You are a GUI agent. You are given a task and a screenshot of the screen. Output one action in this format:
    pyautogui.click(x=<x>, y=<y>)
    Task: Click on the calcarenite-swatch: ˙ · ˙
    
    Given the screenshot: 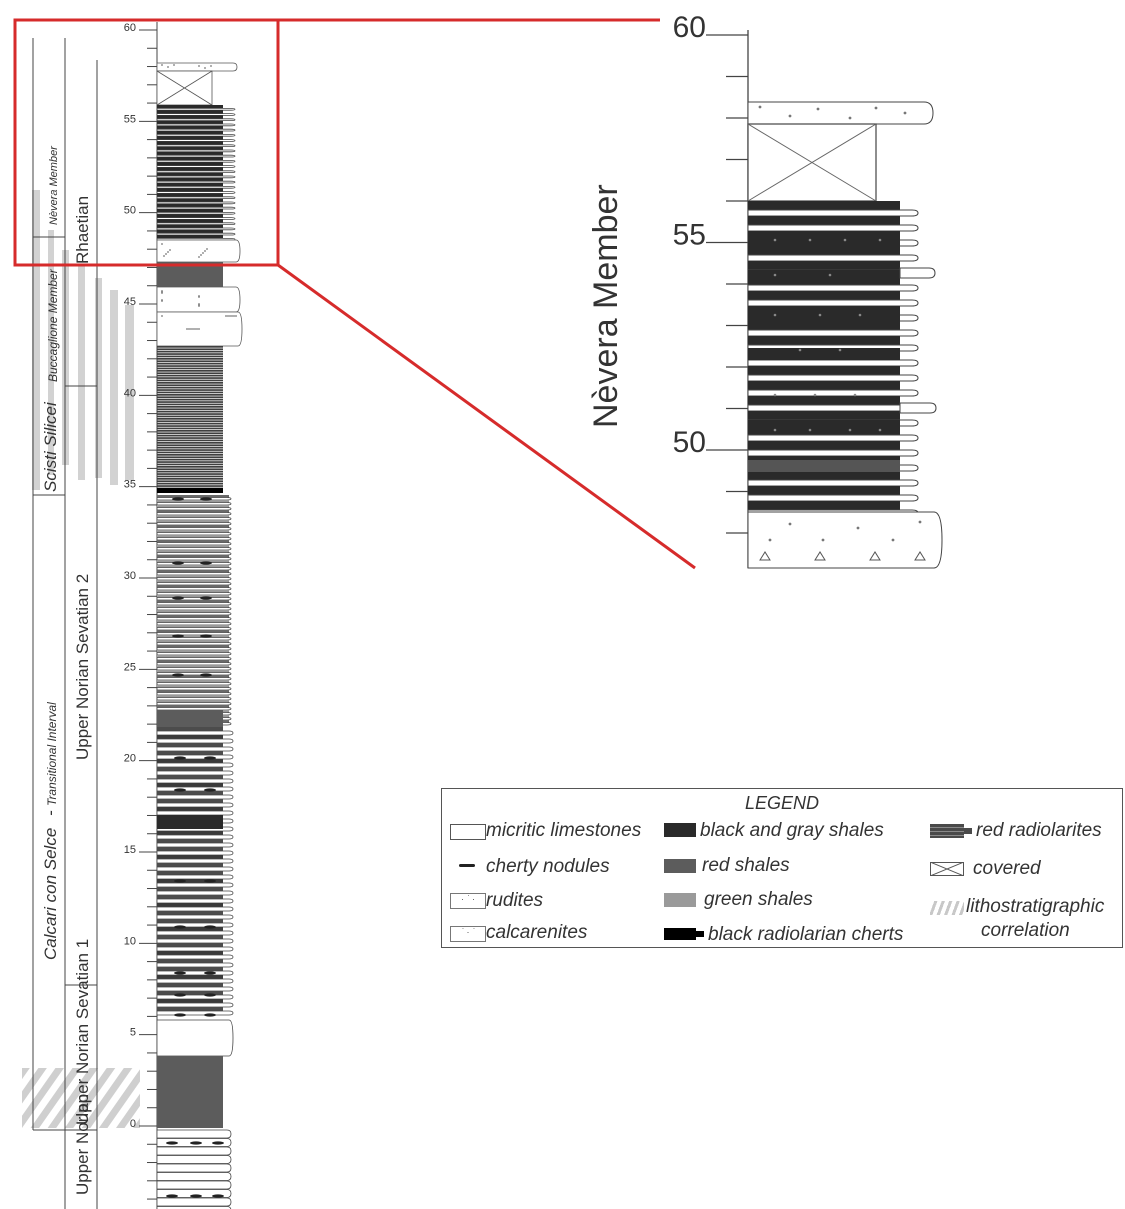 What is the action you would take?
    pyautogui.click(x=468, y=934)
    